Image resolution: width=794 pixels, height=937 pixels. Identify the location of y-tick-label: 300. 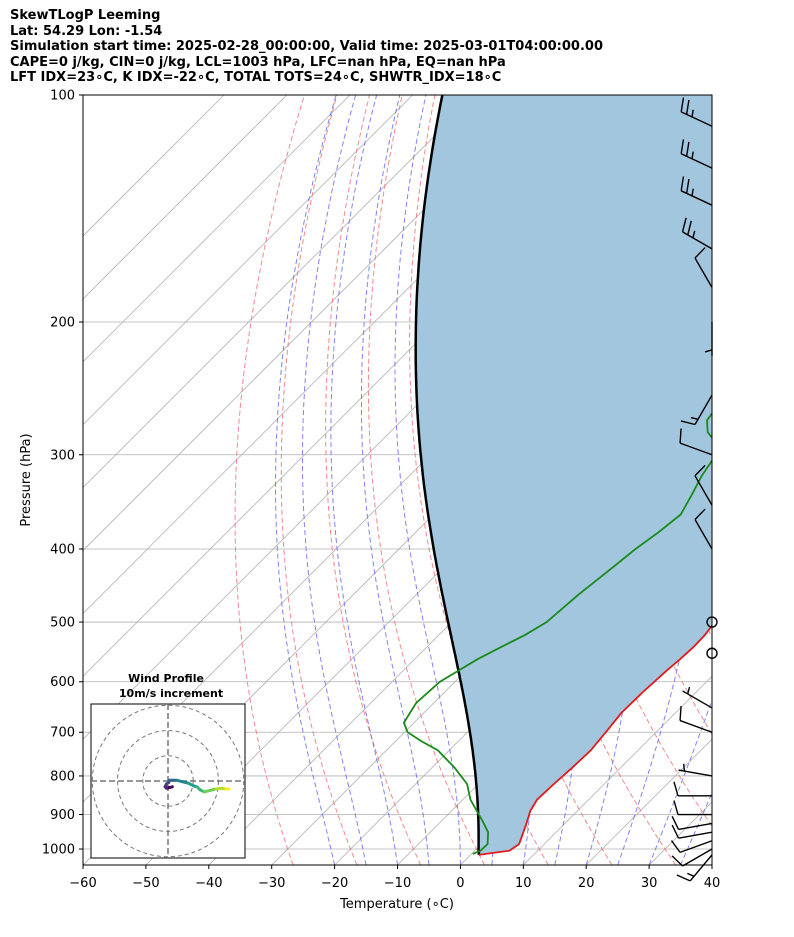
(62, 455).